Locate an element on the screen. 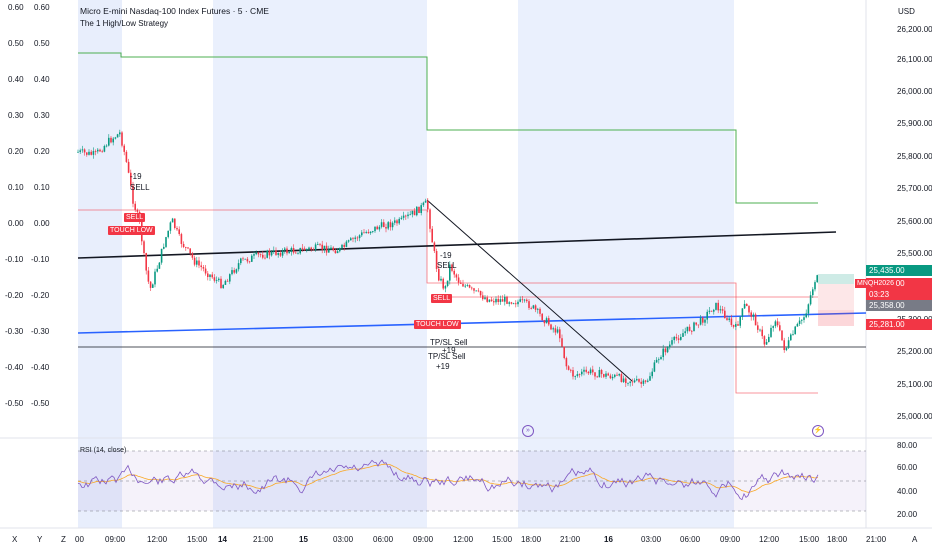  left-tick: -0.20 is located at coordinates (14, 295).